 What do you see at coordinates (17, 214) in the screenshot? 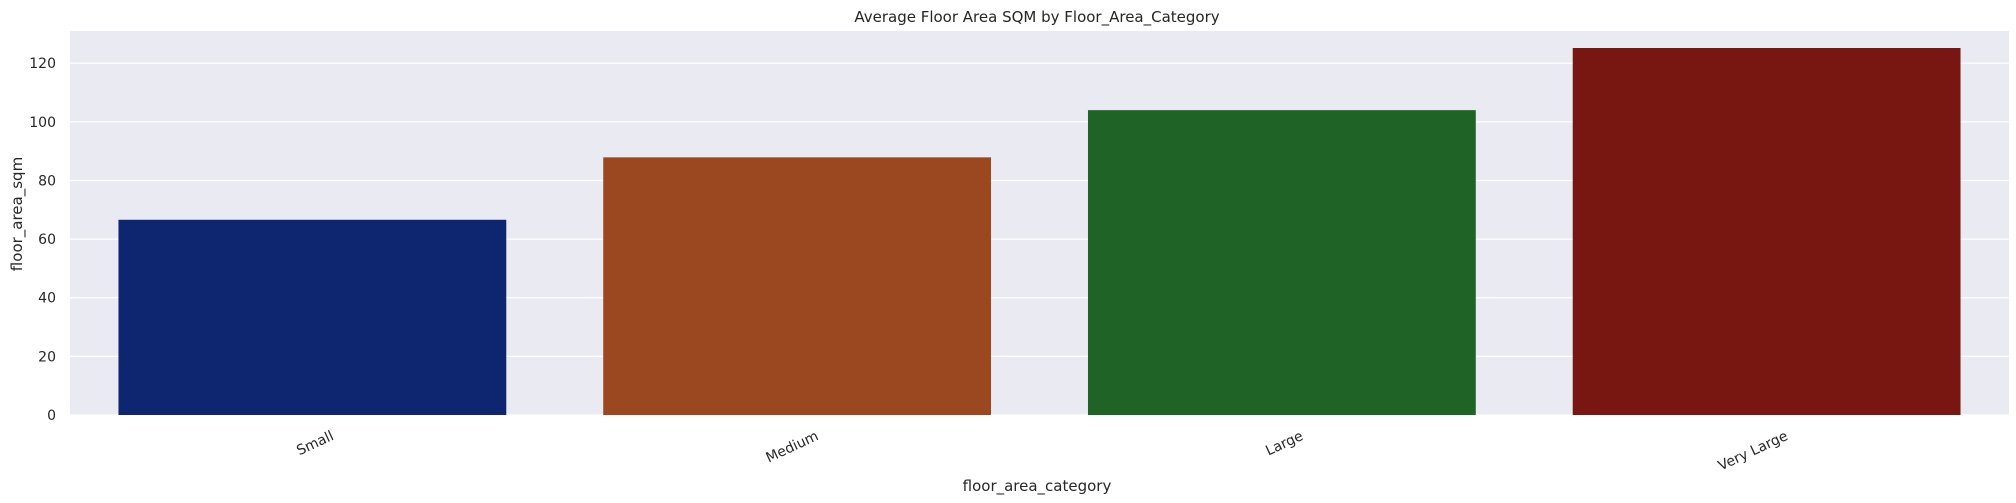
I see `y-axis-label: floor_area_sqm` at bounding box center [17, 214].